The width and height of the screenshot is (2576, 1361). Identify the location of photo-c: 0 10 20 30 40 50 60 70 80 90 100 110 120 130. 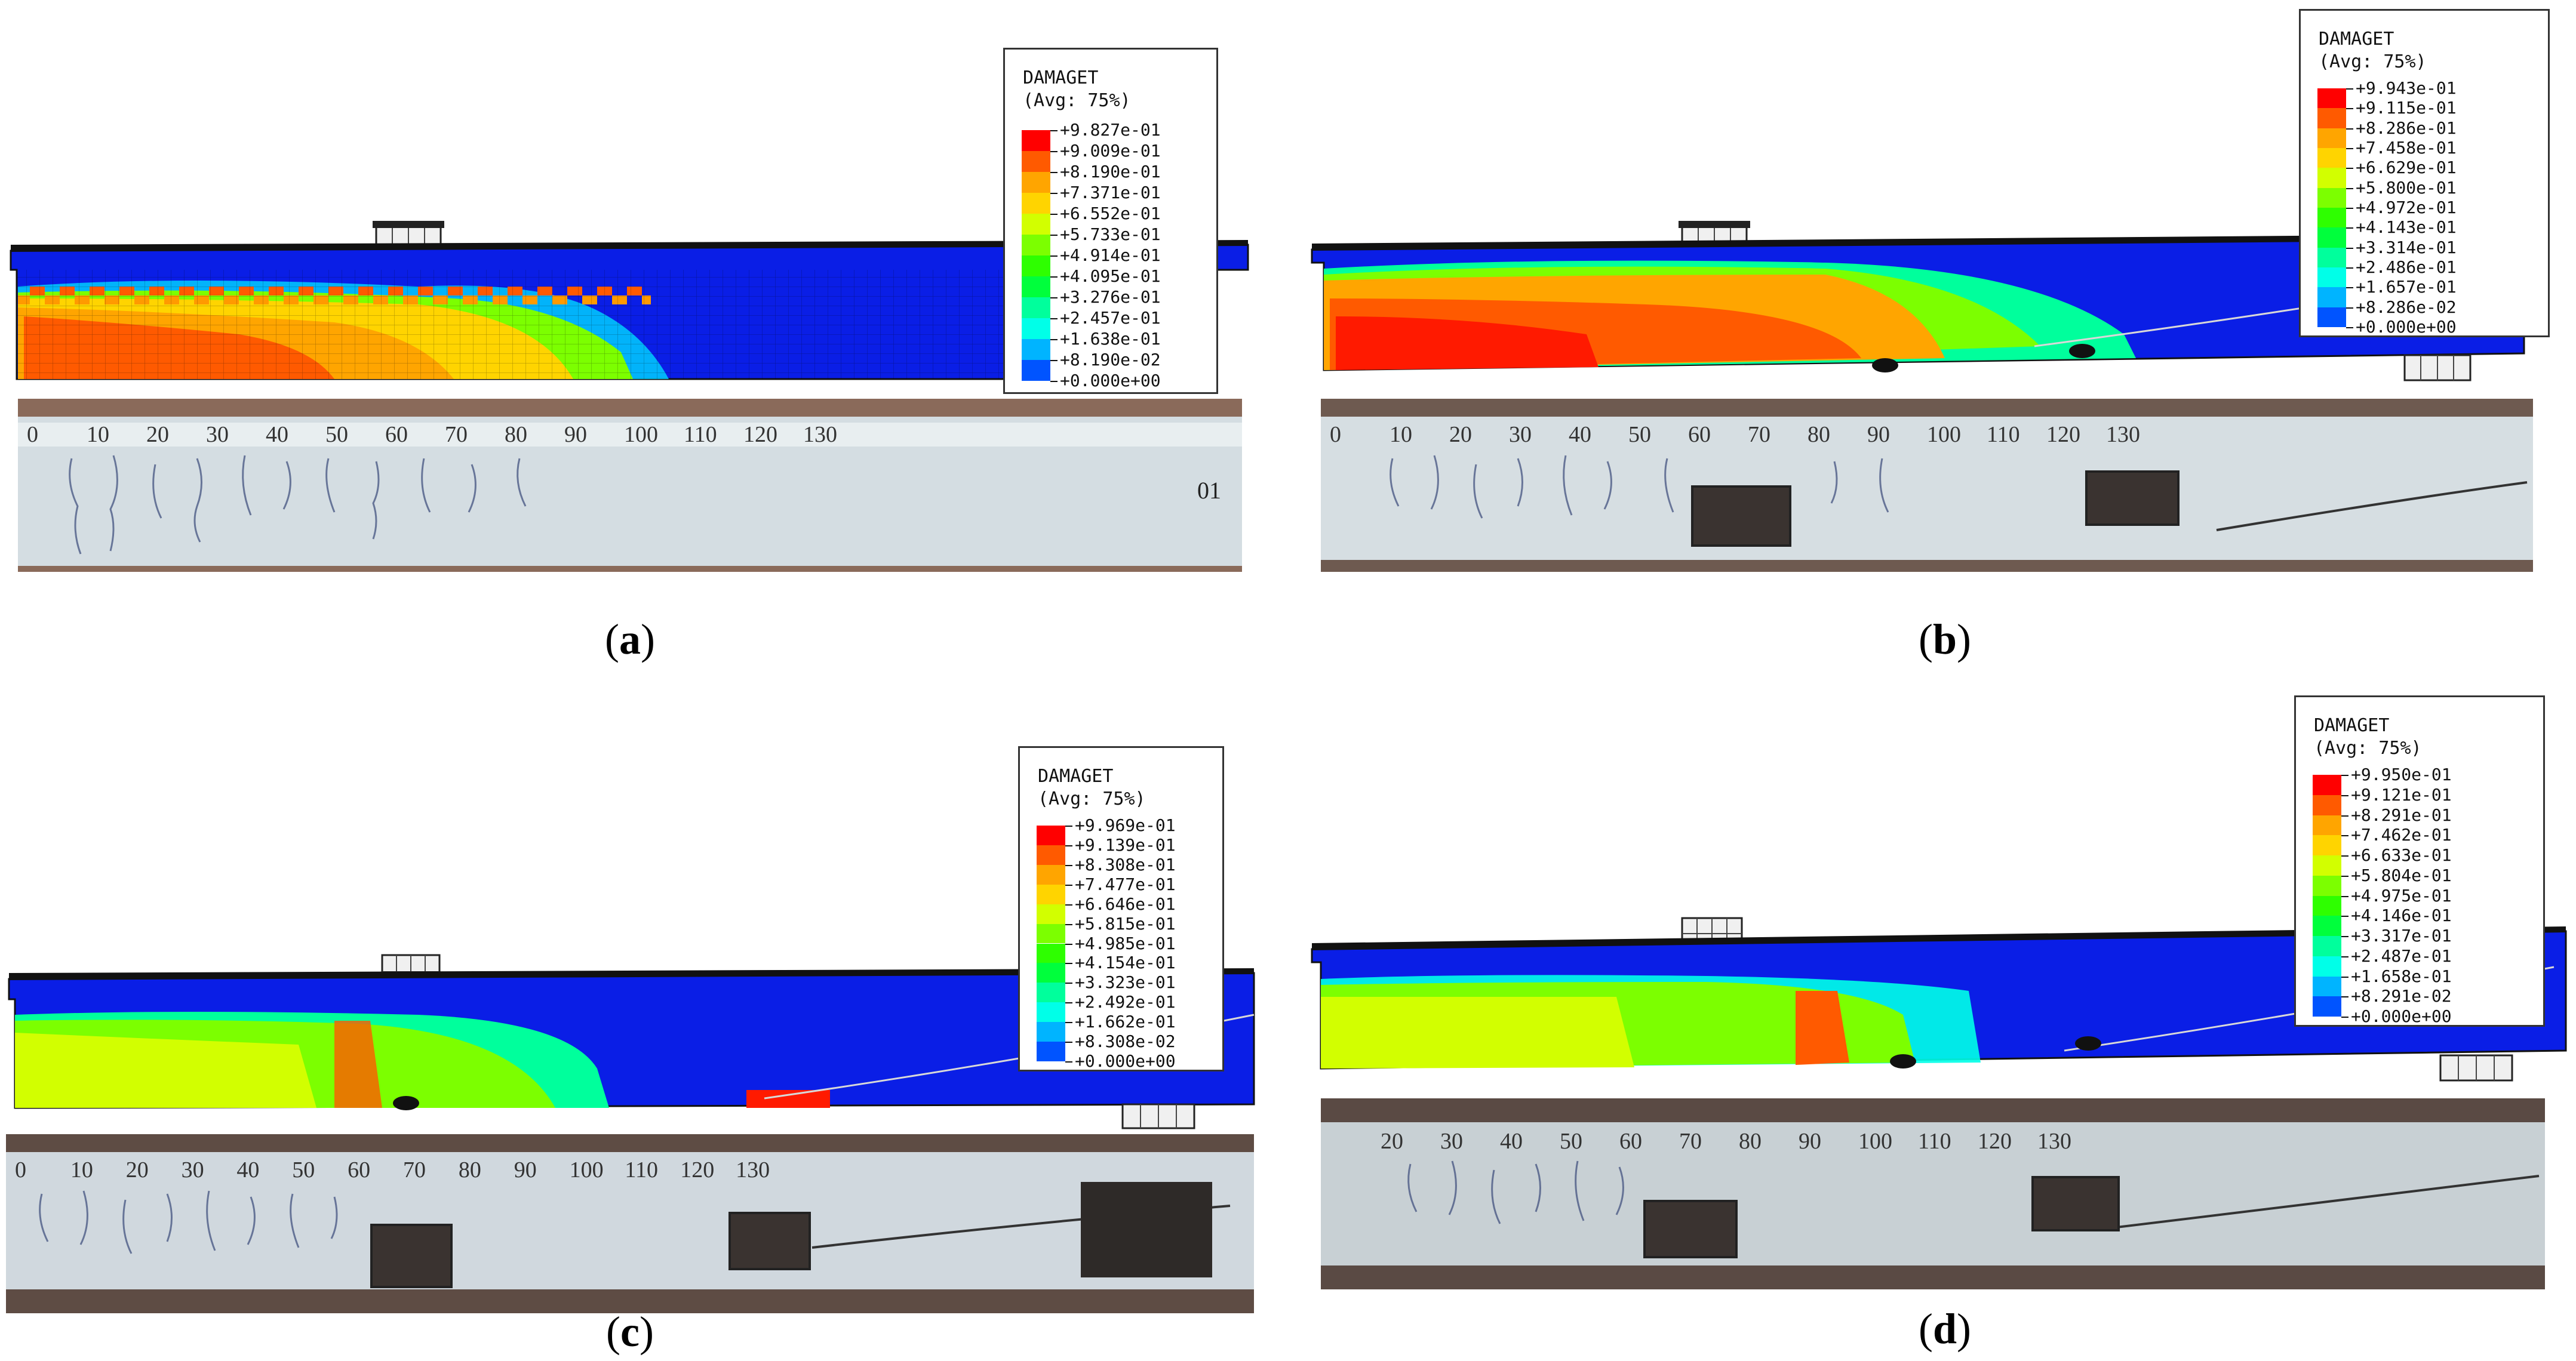
(630, 1224).